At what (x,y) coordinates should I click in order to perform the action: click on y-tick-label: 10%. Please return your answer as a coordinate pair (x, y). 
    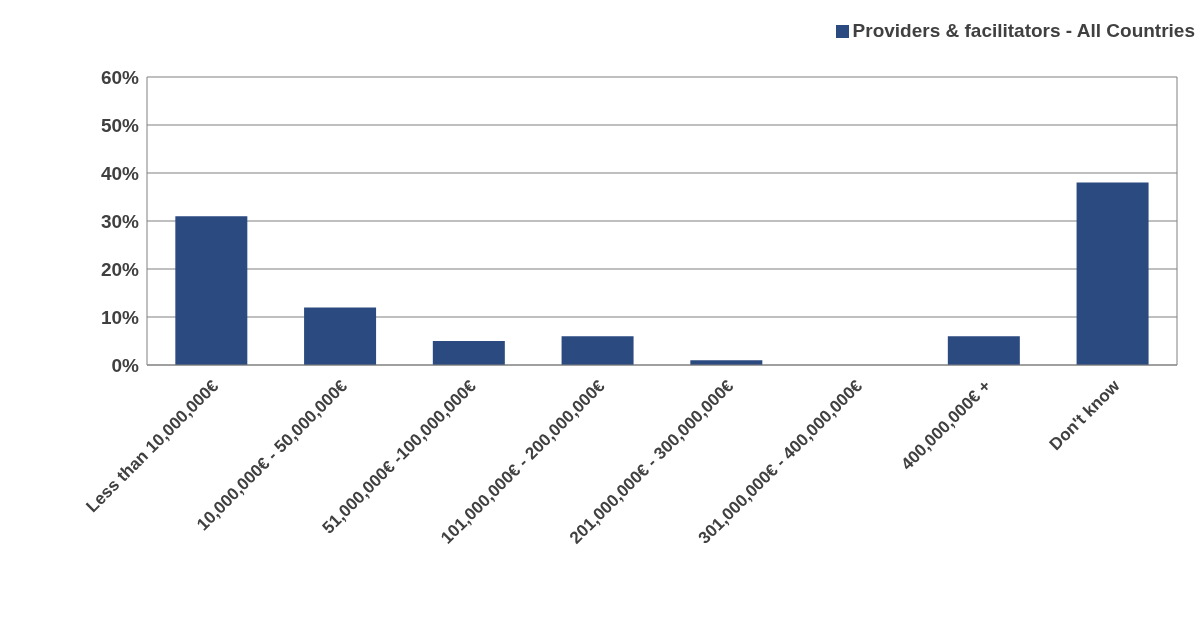
    Looking at the image, I should click on (120, 317).